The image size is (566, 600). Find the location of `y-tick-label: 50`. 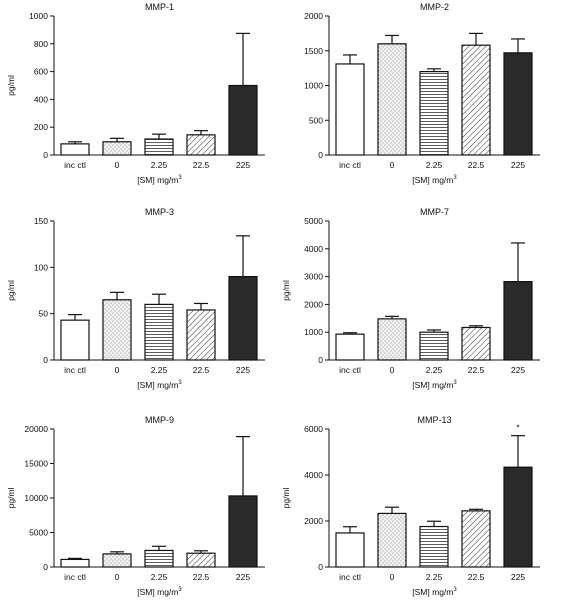

y-tick-label: 50 is located at coordinates (44, 314).